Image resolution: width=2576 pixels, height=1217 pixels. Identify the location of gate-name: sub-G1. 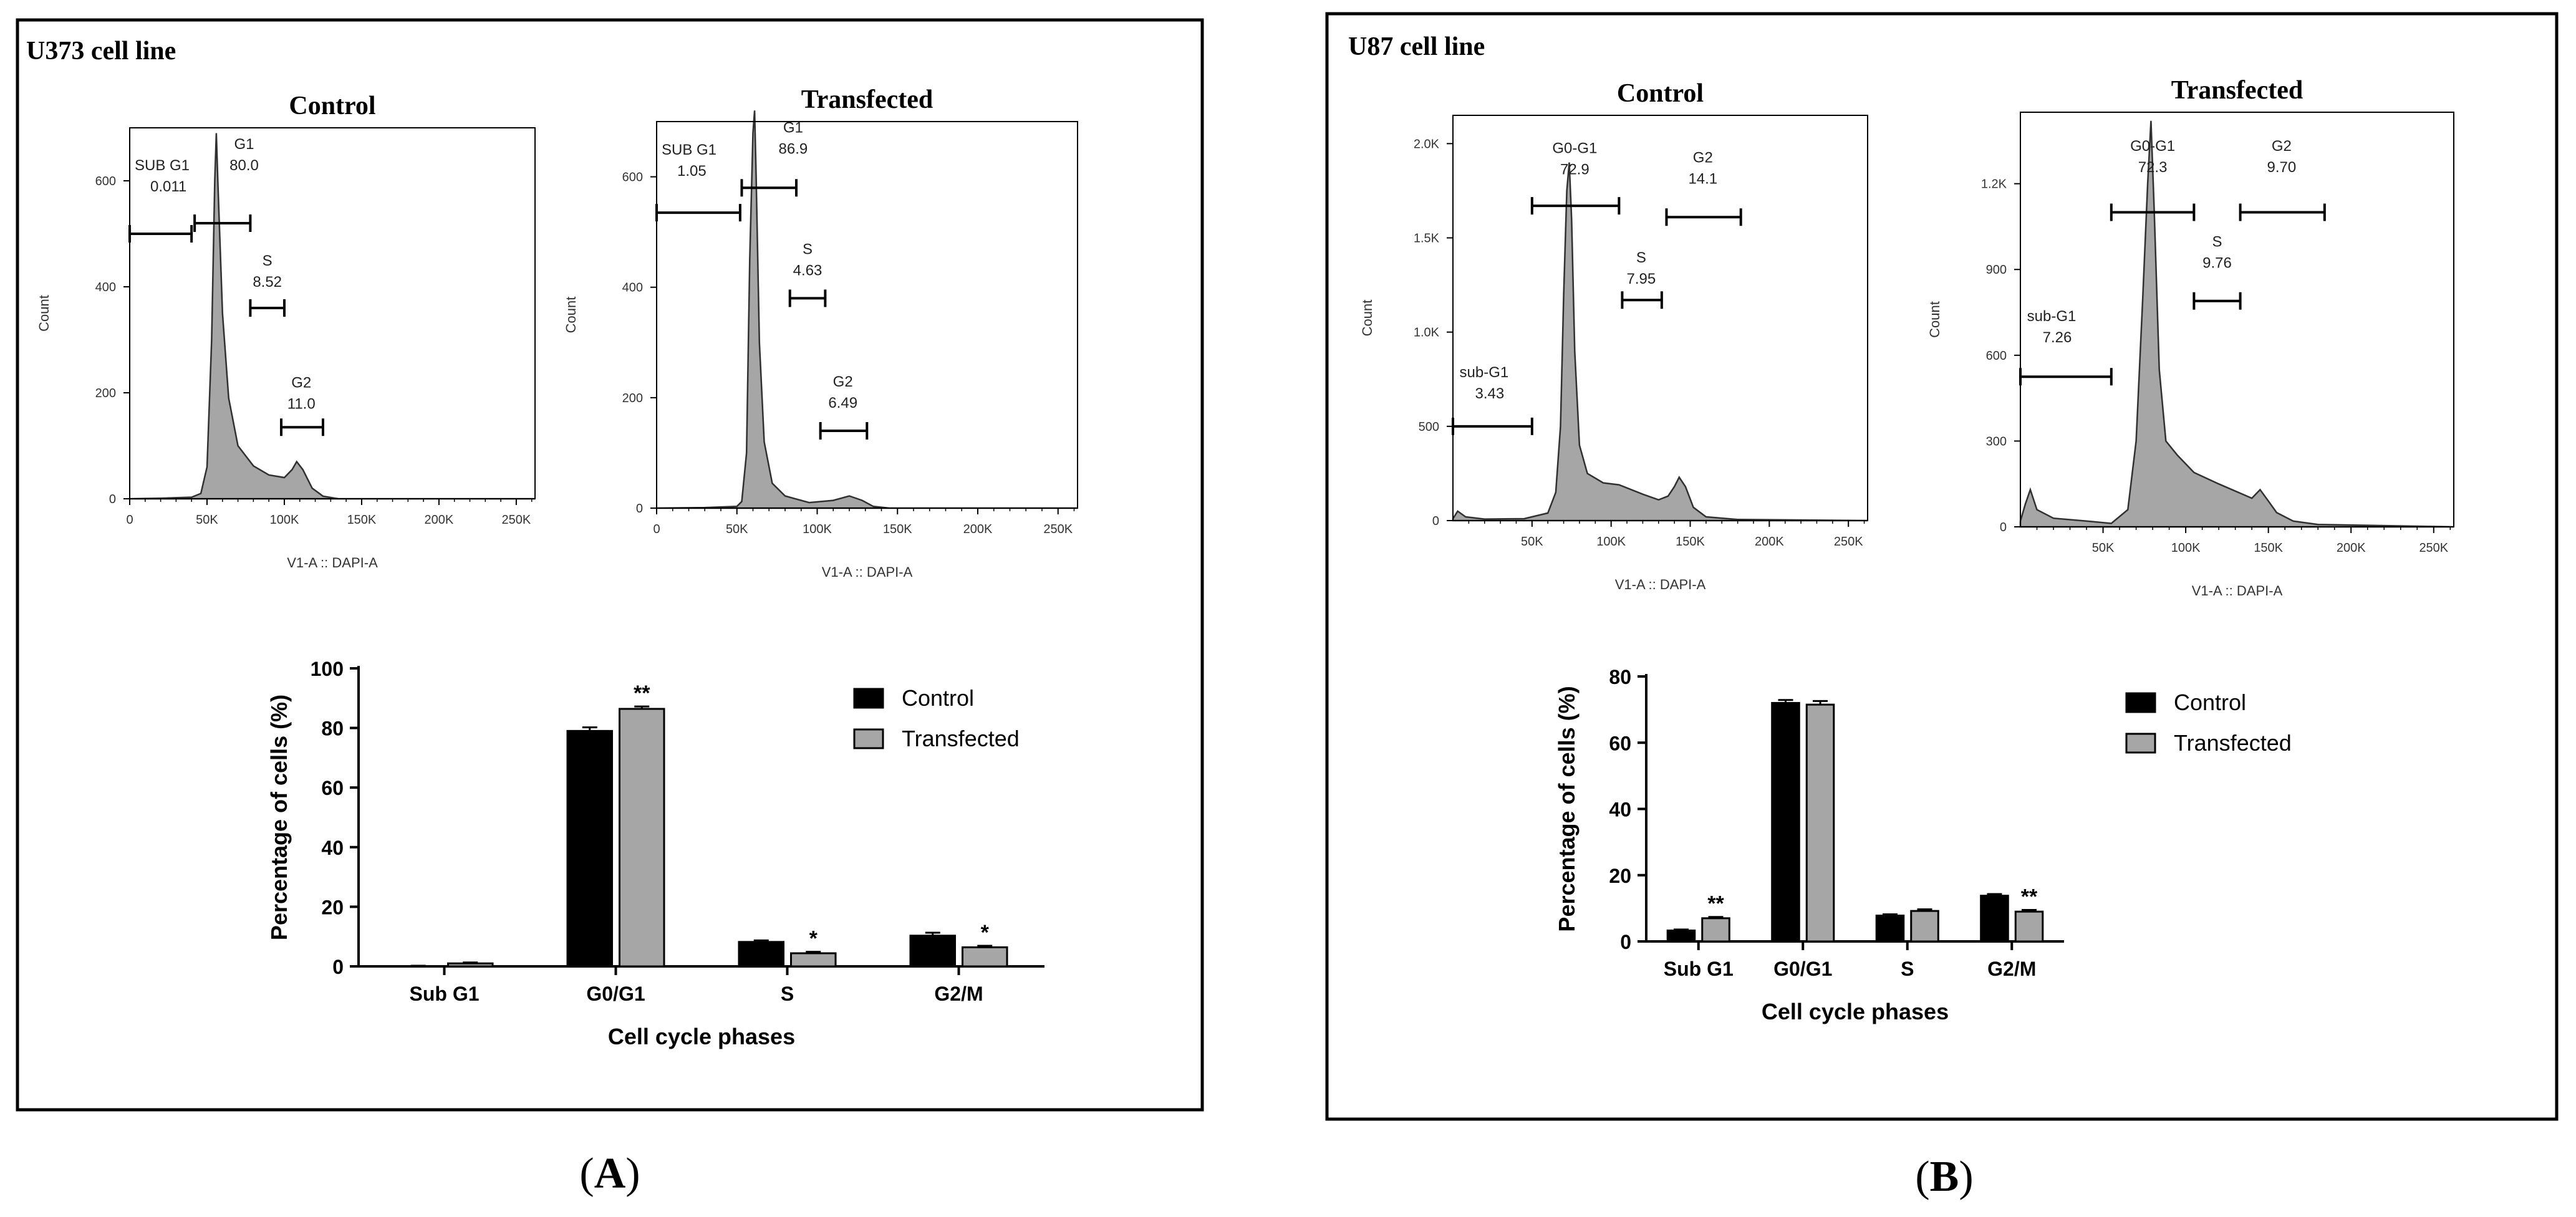
(2052, 316).